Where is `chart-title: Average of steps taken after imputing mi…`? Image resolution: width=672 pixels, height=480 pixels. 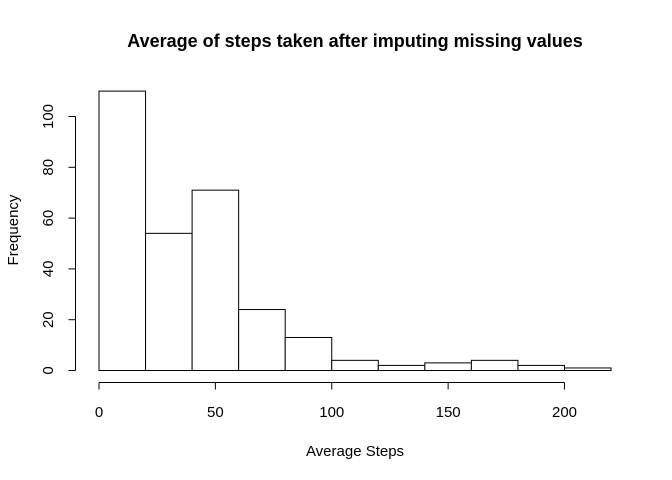 chart-title: Average of steps taken after imputing mi… is located at coordinates (354, 41).